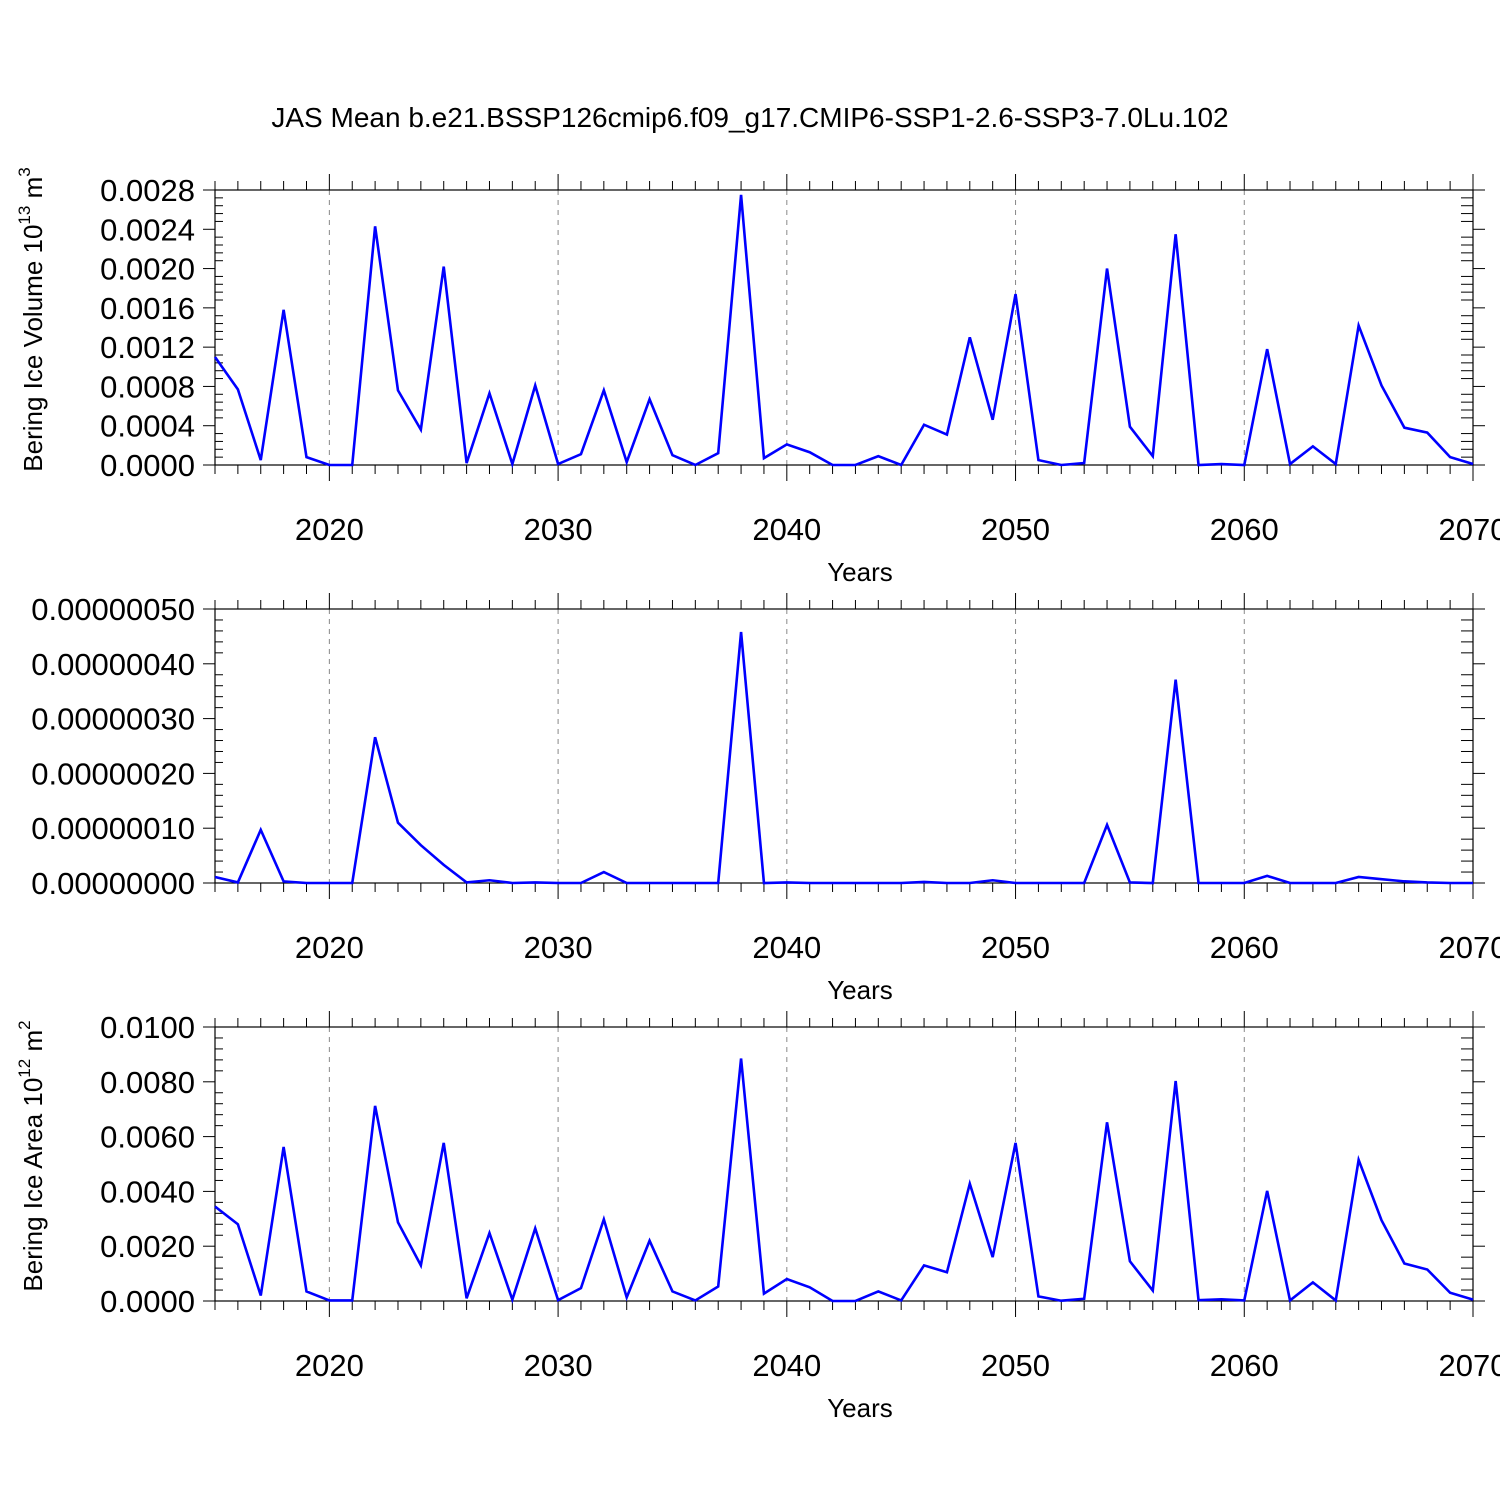 This screenshot has height=1505, width=1500. I want to click on y-tick-label: 0.00000000, so click(113, 883).